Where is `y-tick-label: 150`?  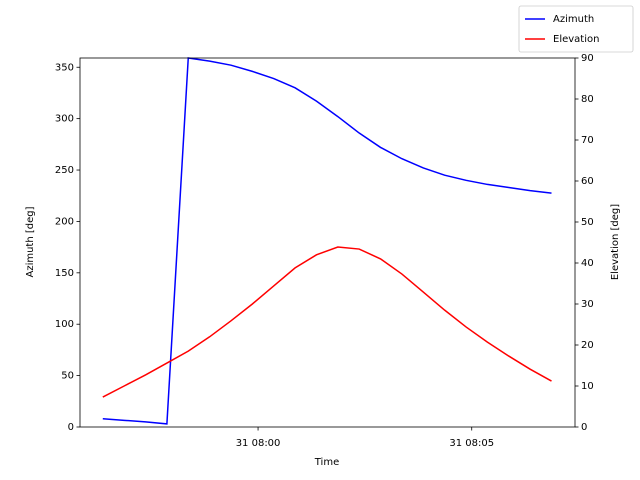
y-tick-label: 150 is located at coordinates (64, 273).